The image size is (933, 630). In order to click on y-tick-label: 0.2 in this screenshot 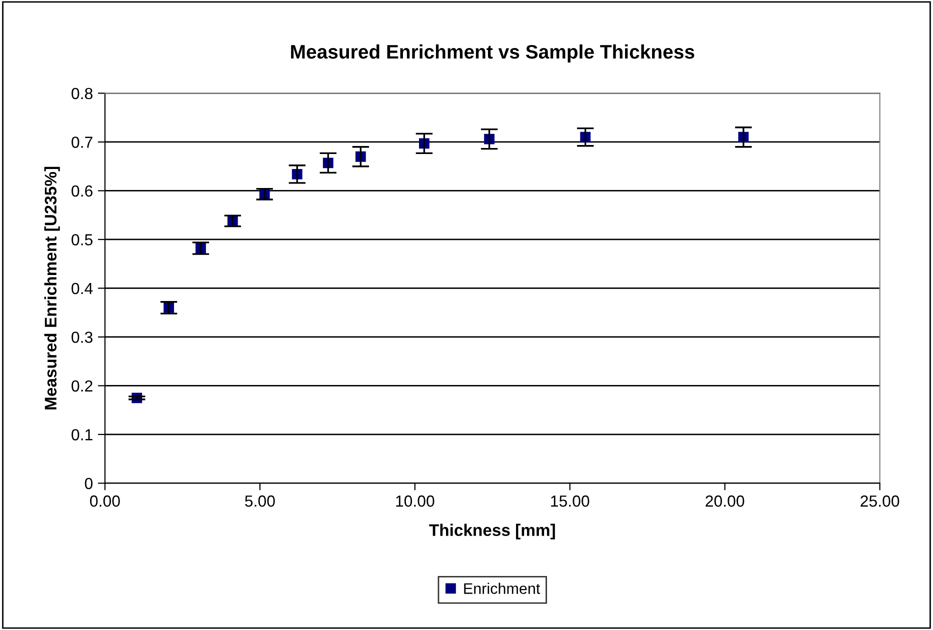, I will do `click(82, 386)`.